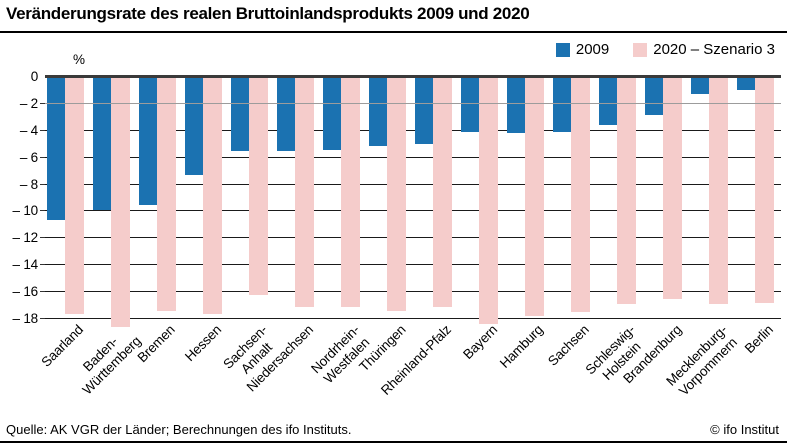 This screenshot has height=443, width=787. I want to click on x-axis-label-berlin: Berlin, so click(759, 339).